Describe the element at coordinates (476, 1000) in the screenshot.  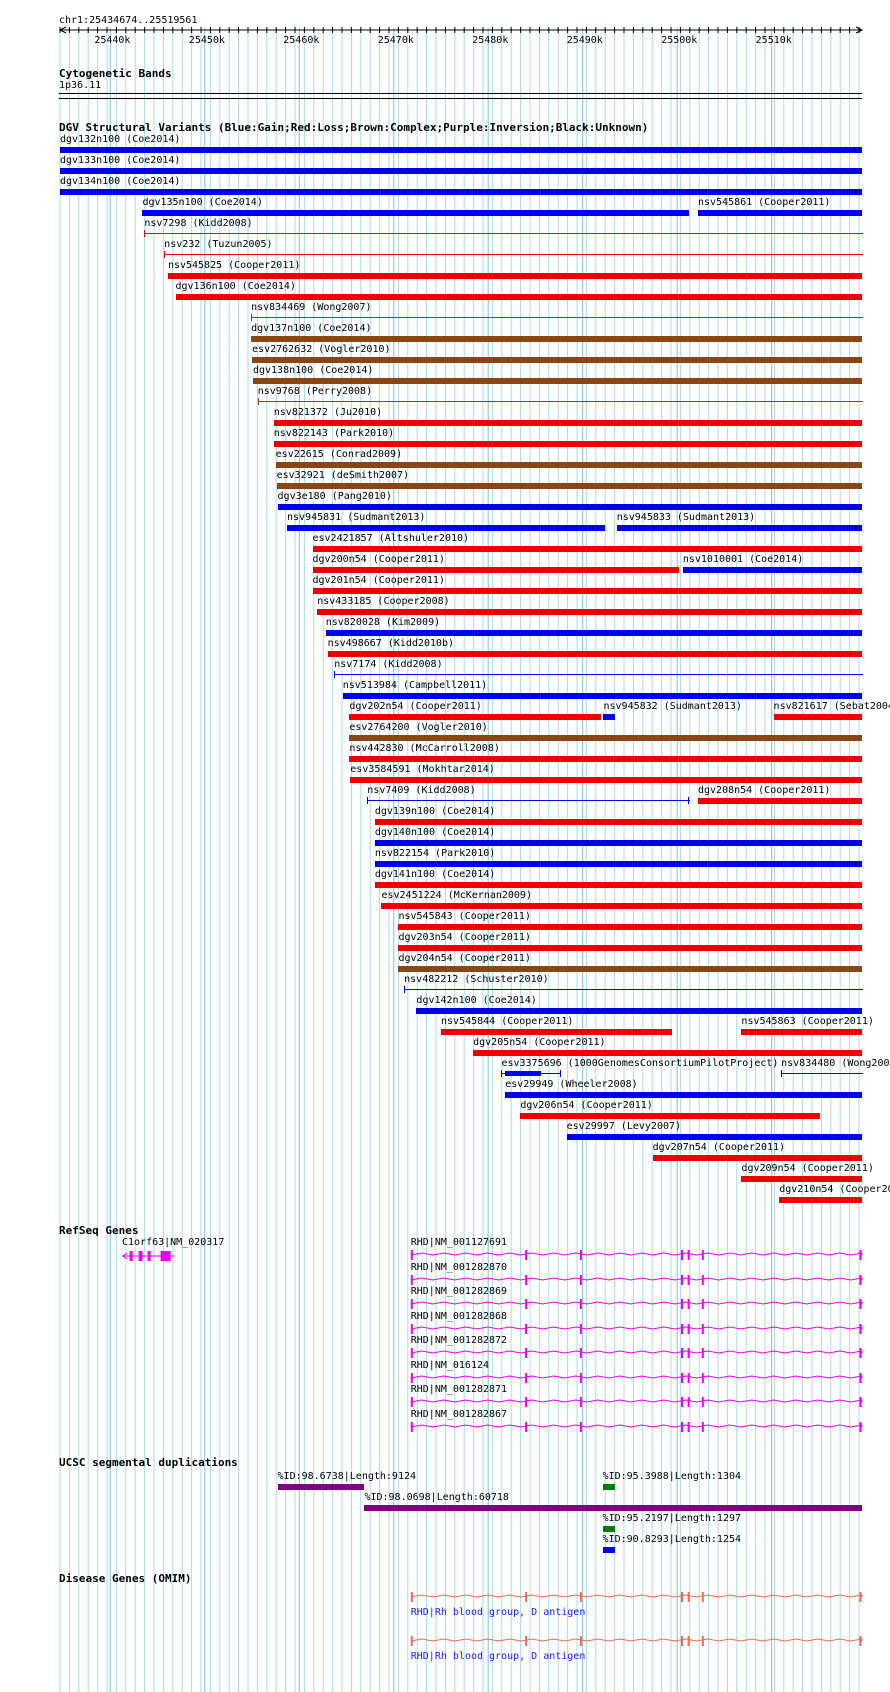
I see `dgv-variant-label: dgv142n100 (Coe2014)` at that location.